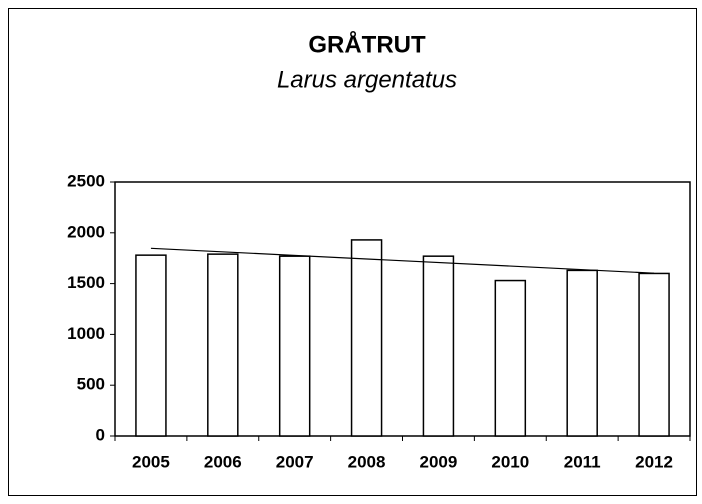 The width and height of the screenshot is (702, 504). Describe the element at coordinates (582, 461) in the screenshot. I see `x-tick-label: 2011` at that location.